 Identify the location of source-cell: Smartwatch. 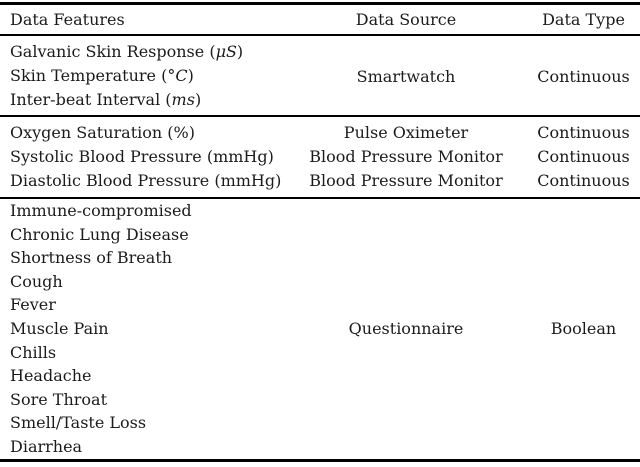
(406, 76).